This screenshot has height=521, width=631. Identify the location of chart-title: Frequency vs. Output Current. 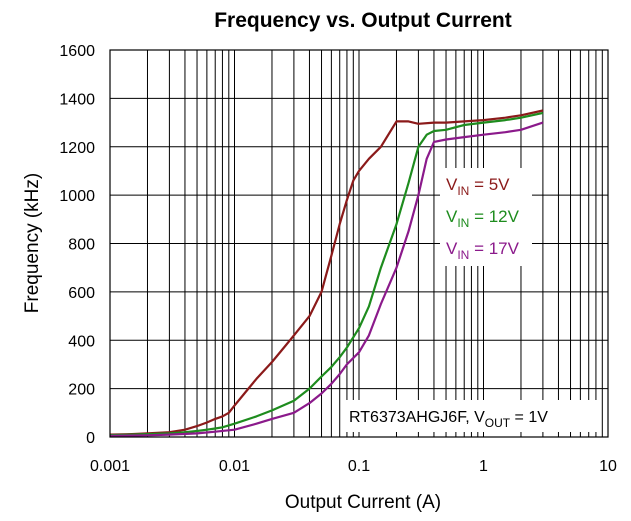
(363, 20).